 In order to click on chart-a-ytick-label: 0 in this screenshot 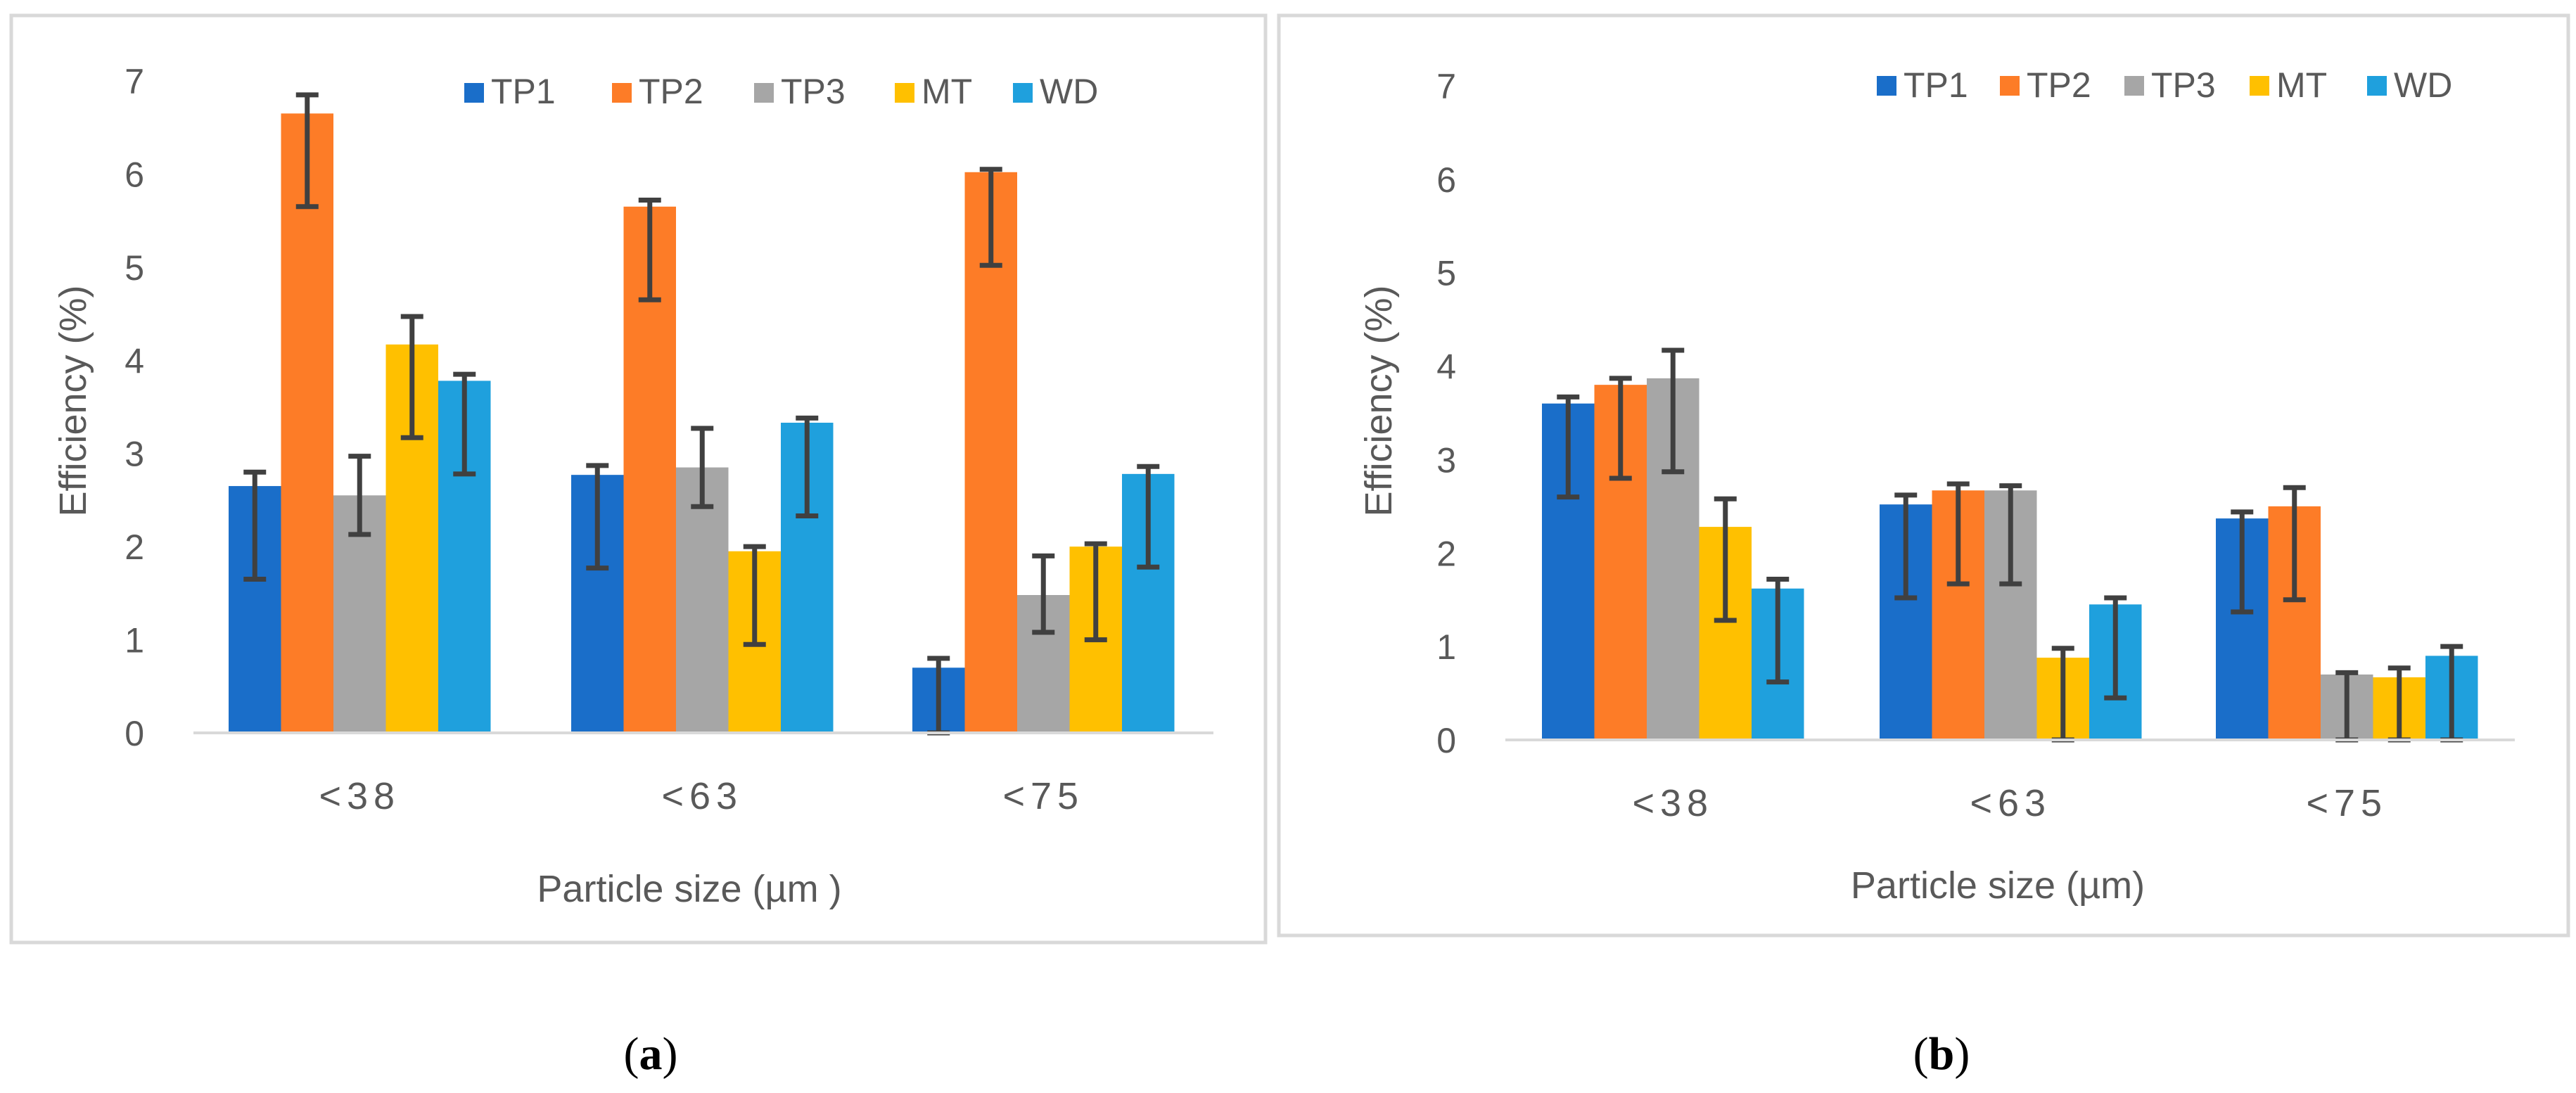, I will do `click(134, 733)`.